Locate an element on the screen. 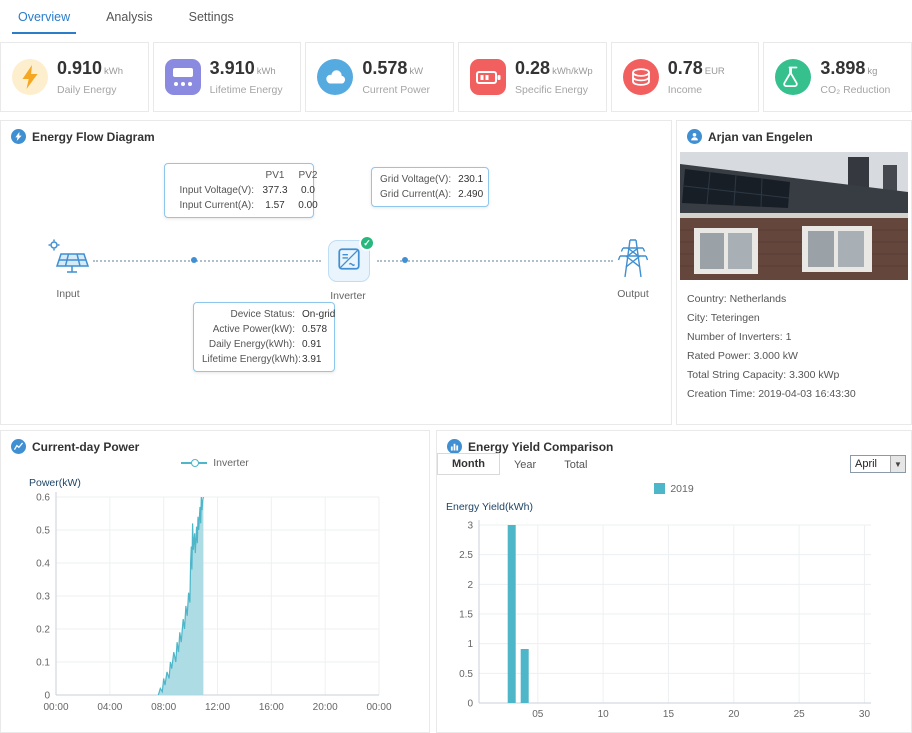  tooltip-label: Lifetime Energy(kWh): is located at coordinates (251, 359).